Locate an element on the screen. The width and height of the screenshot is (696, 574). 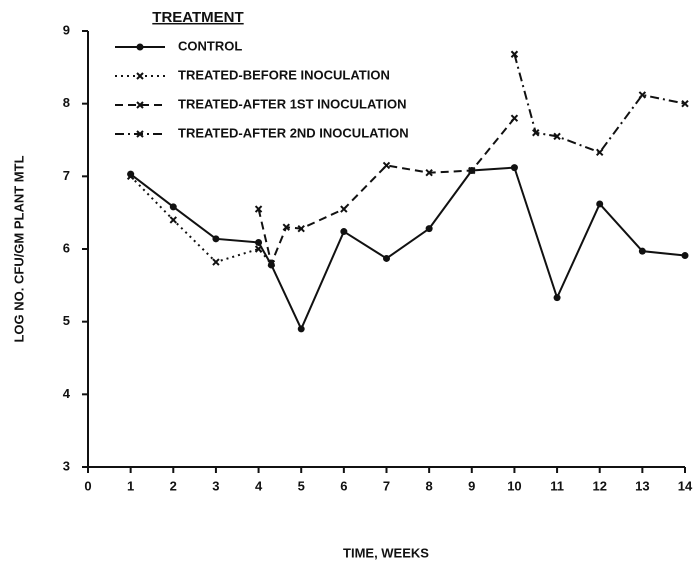
x-tick-label: 8 is located at coordinates (429, 485).